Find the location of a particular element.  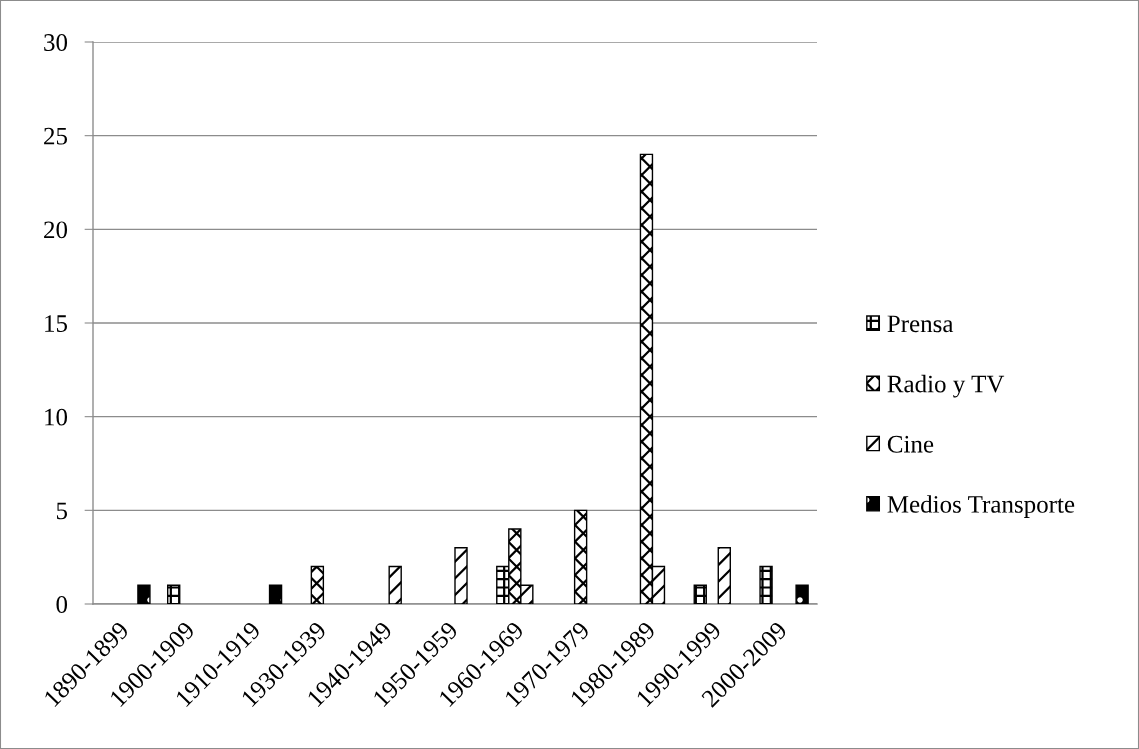

y-tick-label: 5 is located at coordinates (62, 511).